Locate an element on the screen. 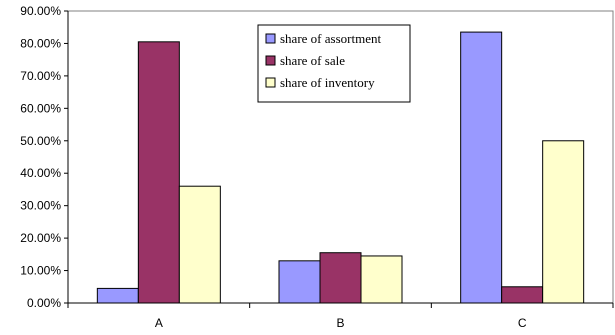 The image size is (615, 335). bar-share-of-inventory-C is located at coordinates (563, 222).